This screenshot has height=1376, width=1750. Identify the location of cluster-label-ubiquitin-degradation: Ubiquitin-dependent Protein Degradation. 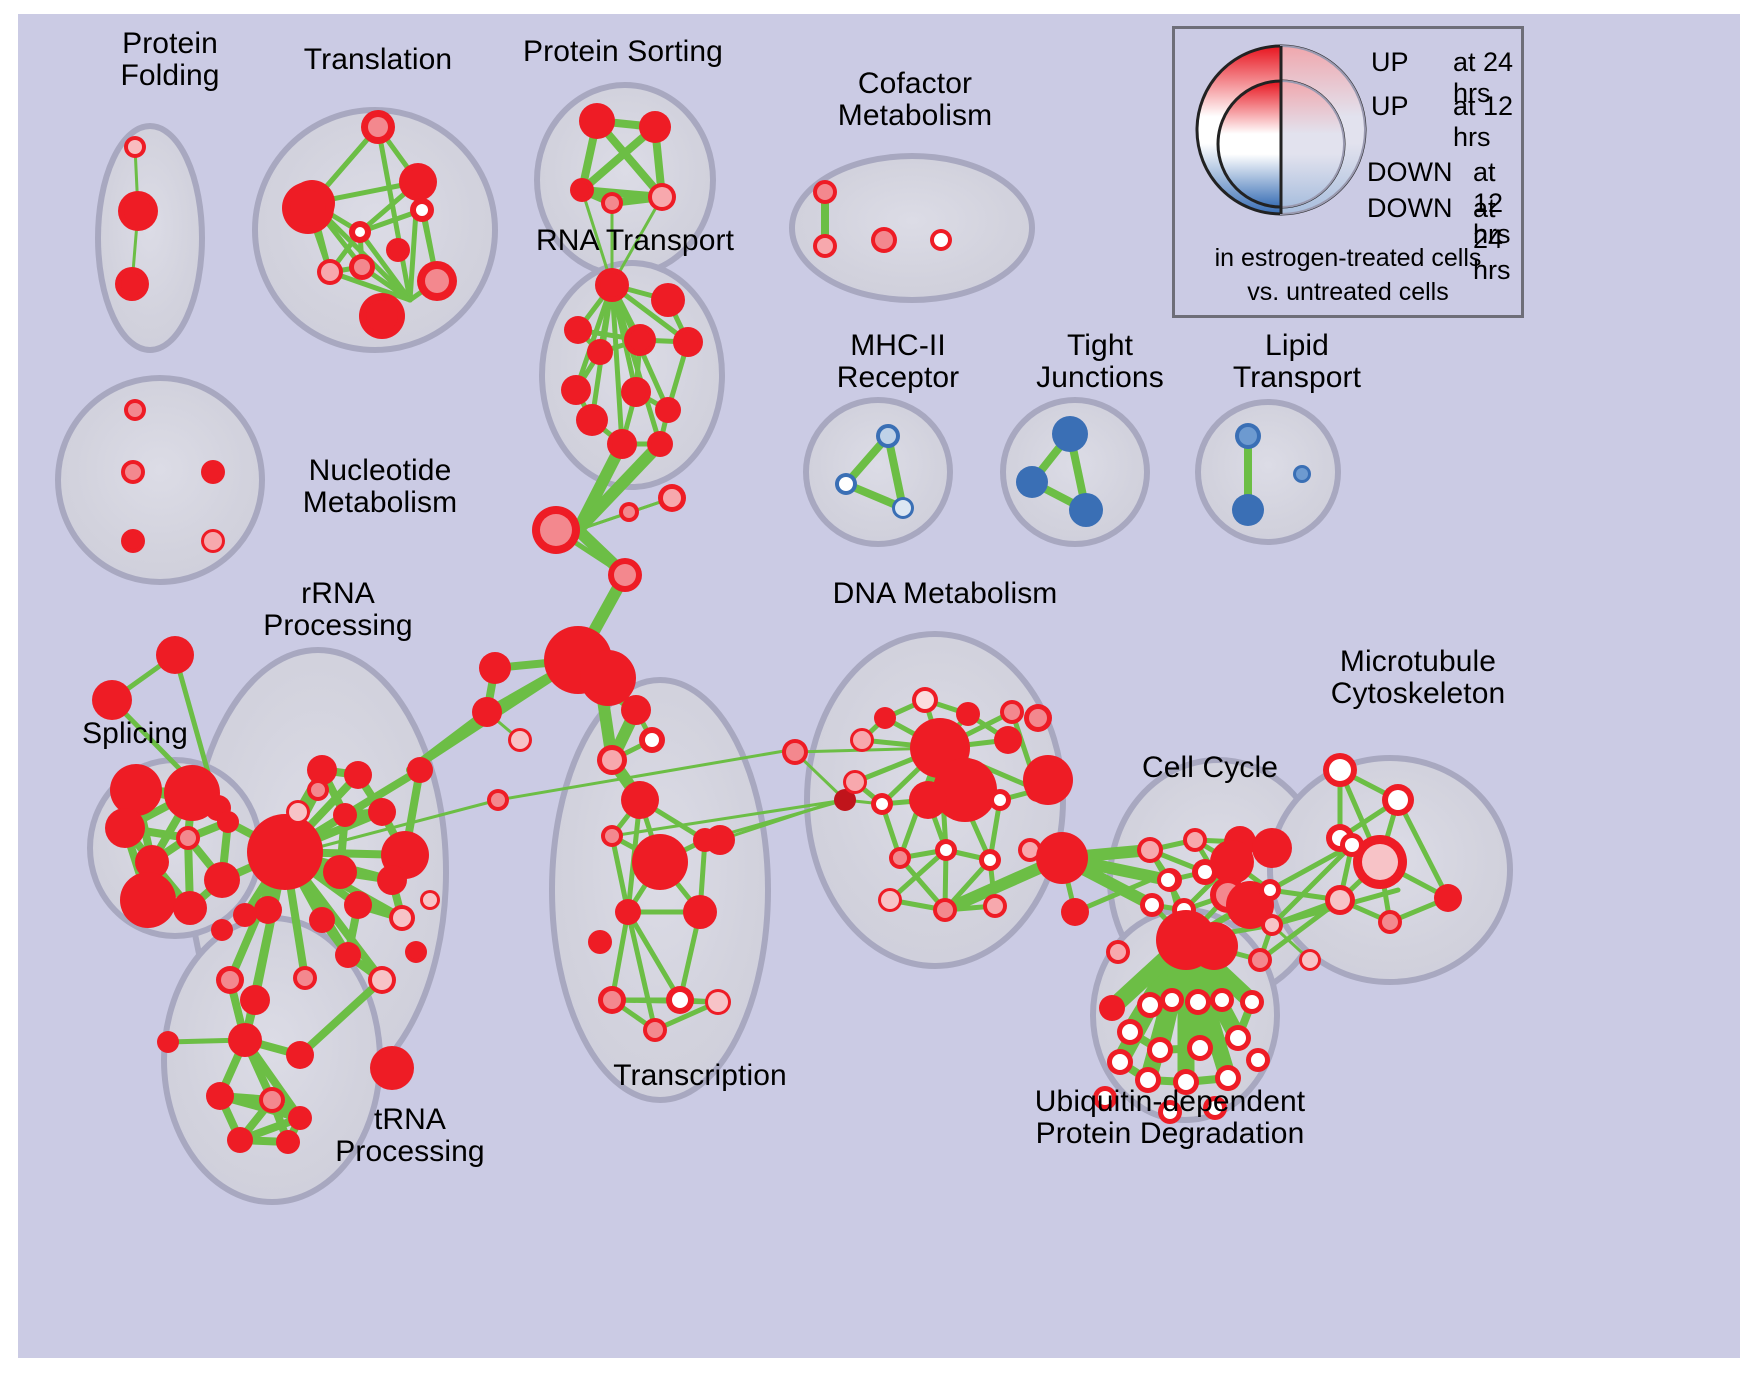
(1170, 1117).